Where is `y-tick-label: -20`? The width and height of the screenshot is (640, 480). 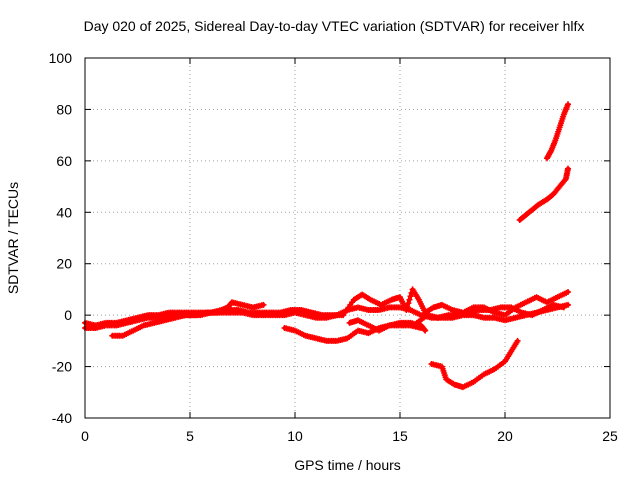
y-tick-label: -20 is located at coordinates (62, 367).